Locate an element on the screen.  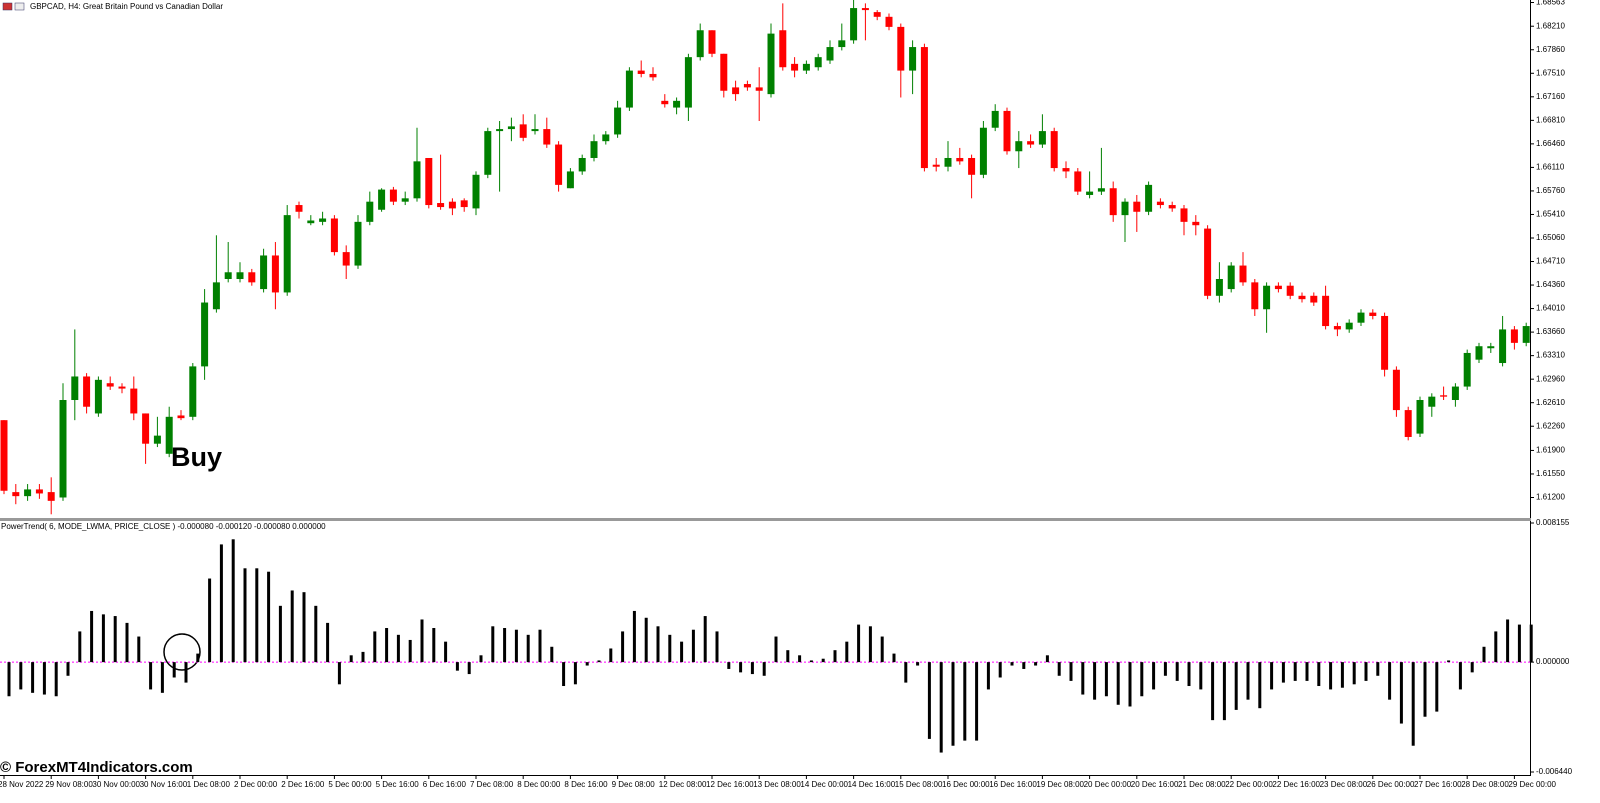
y-tick-label: 1.61900 is located at coordinates (1550, 450).